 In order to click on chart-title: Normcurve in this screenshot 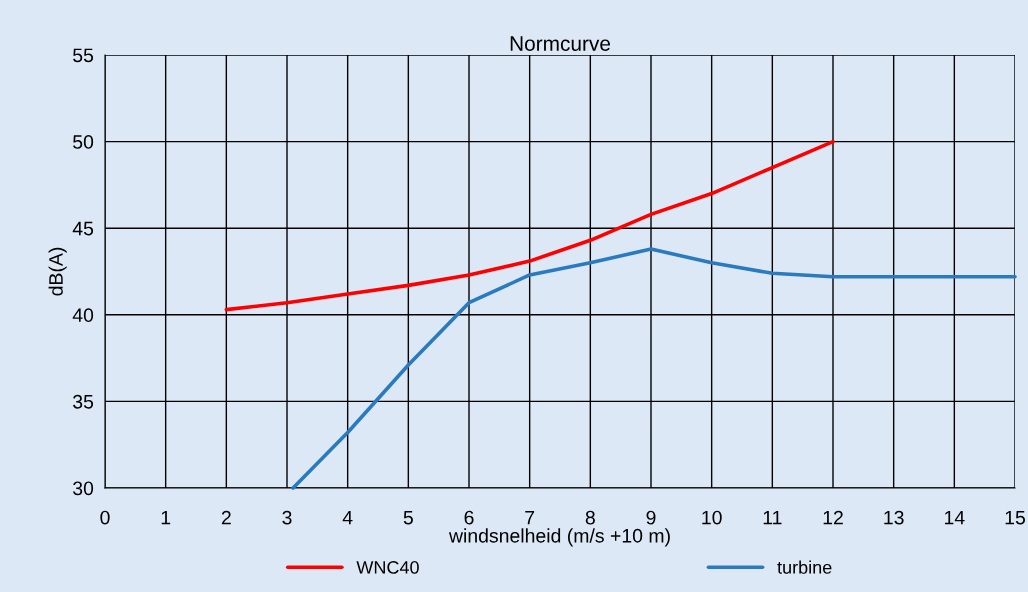, I will do `click(560, 43)`.